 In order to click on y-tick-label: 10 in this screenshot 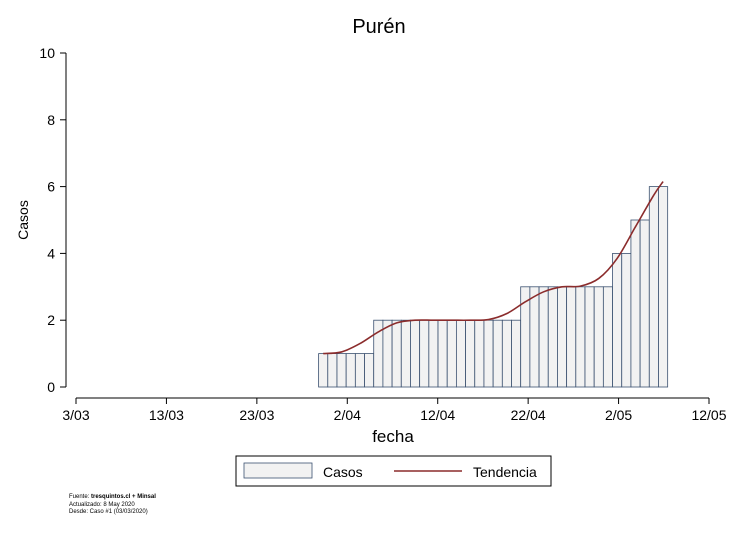, I will do `click(47, 53)`.